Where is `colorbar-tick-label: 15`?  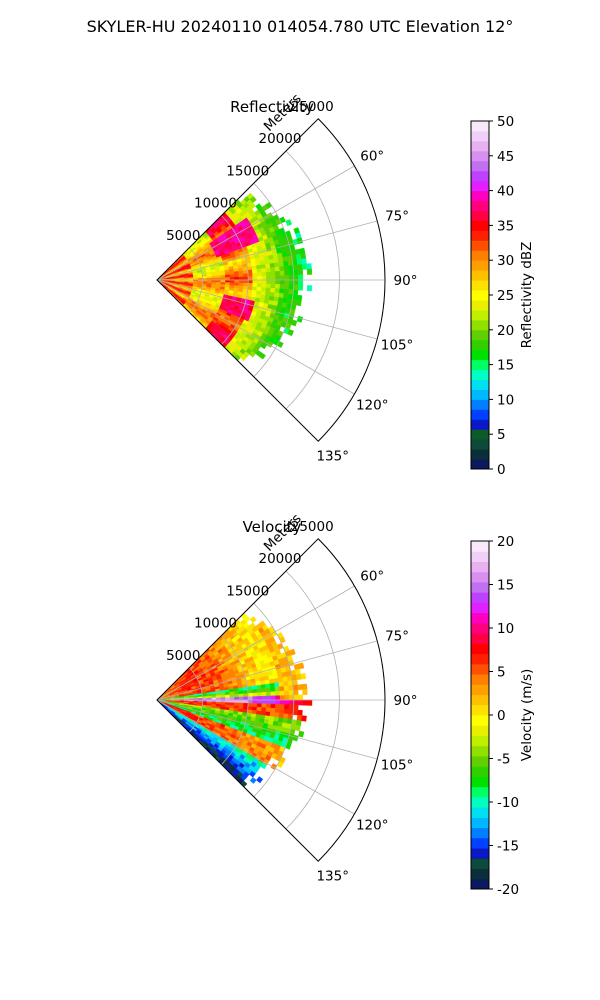
colorbar-tick-label: 15 is located at coordinates (505, 586).